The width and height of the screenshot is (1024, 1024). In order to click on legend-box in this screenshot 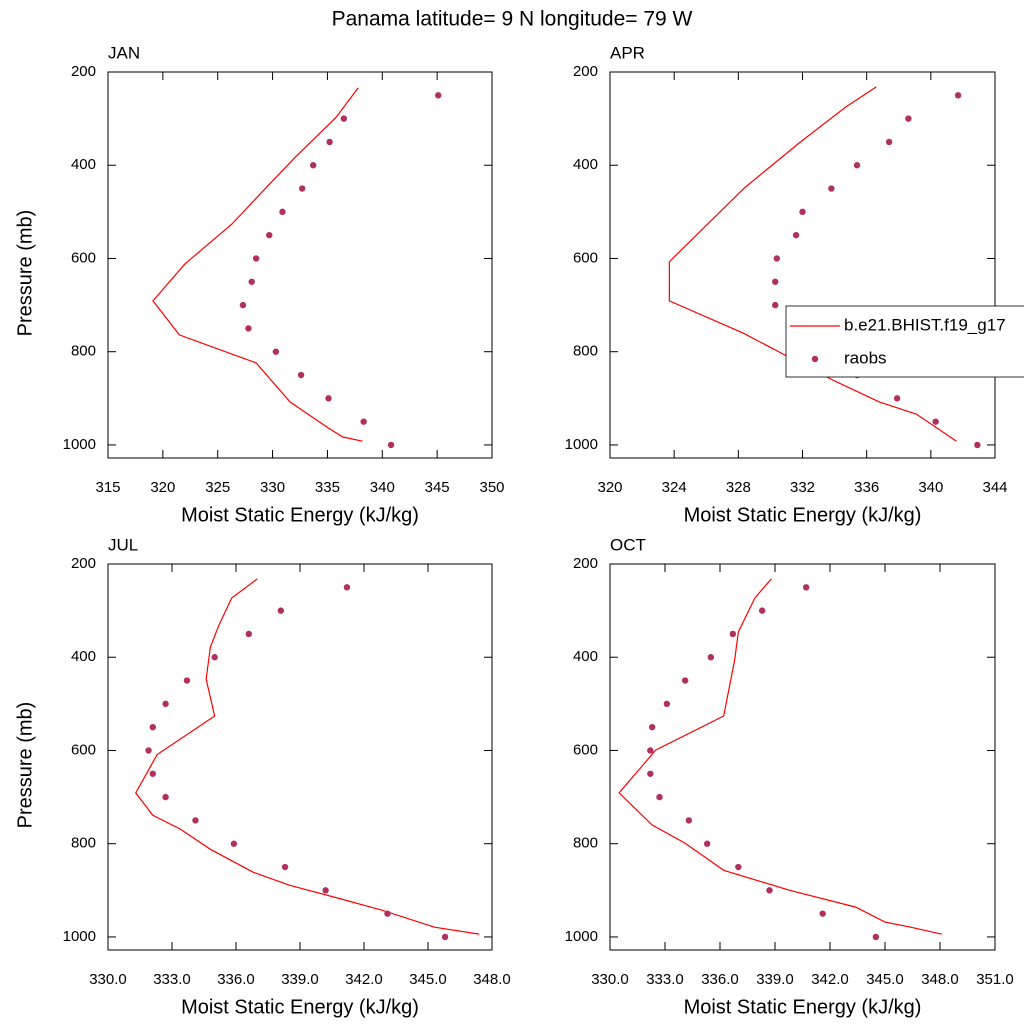, I will do `click(904, 341)`.